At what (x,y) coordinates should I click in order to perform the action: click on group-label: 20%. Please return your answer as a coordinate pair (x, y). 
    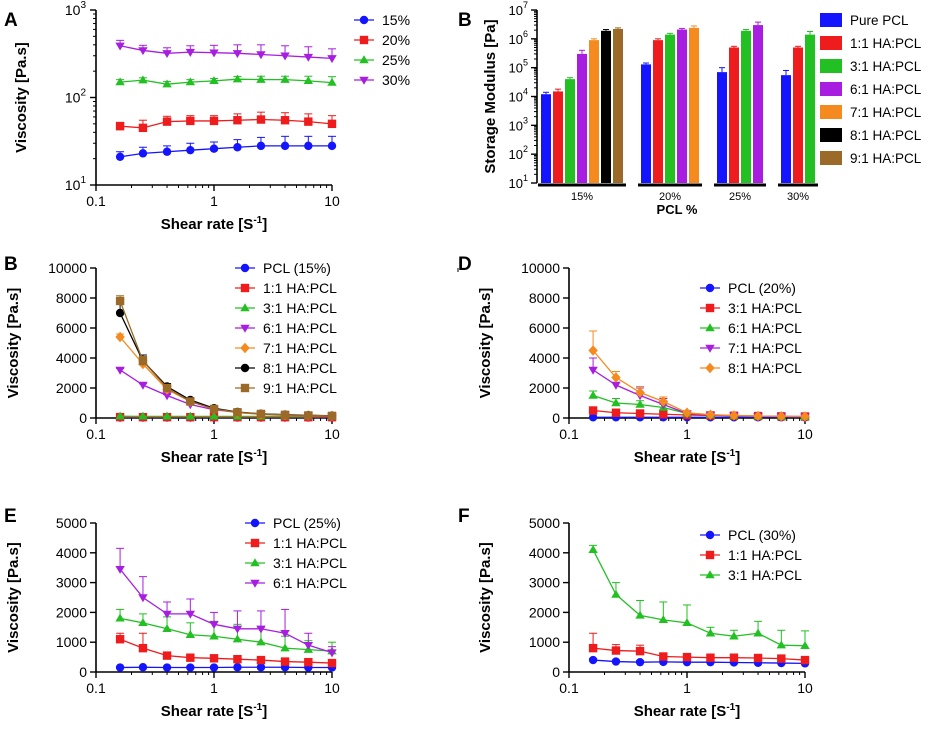
    Looking at the image, I should click on (670, 197).